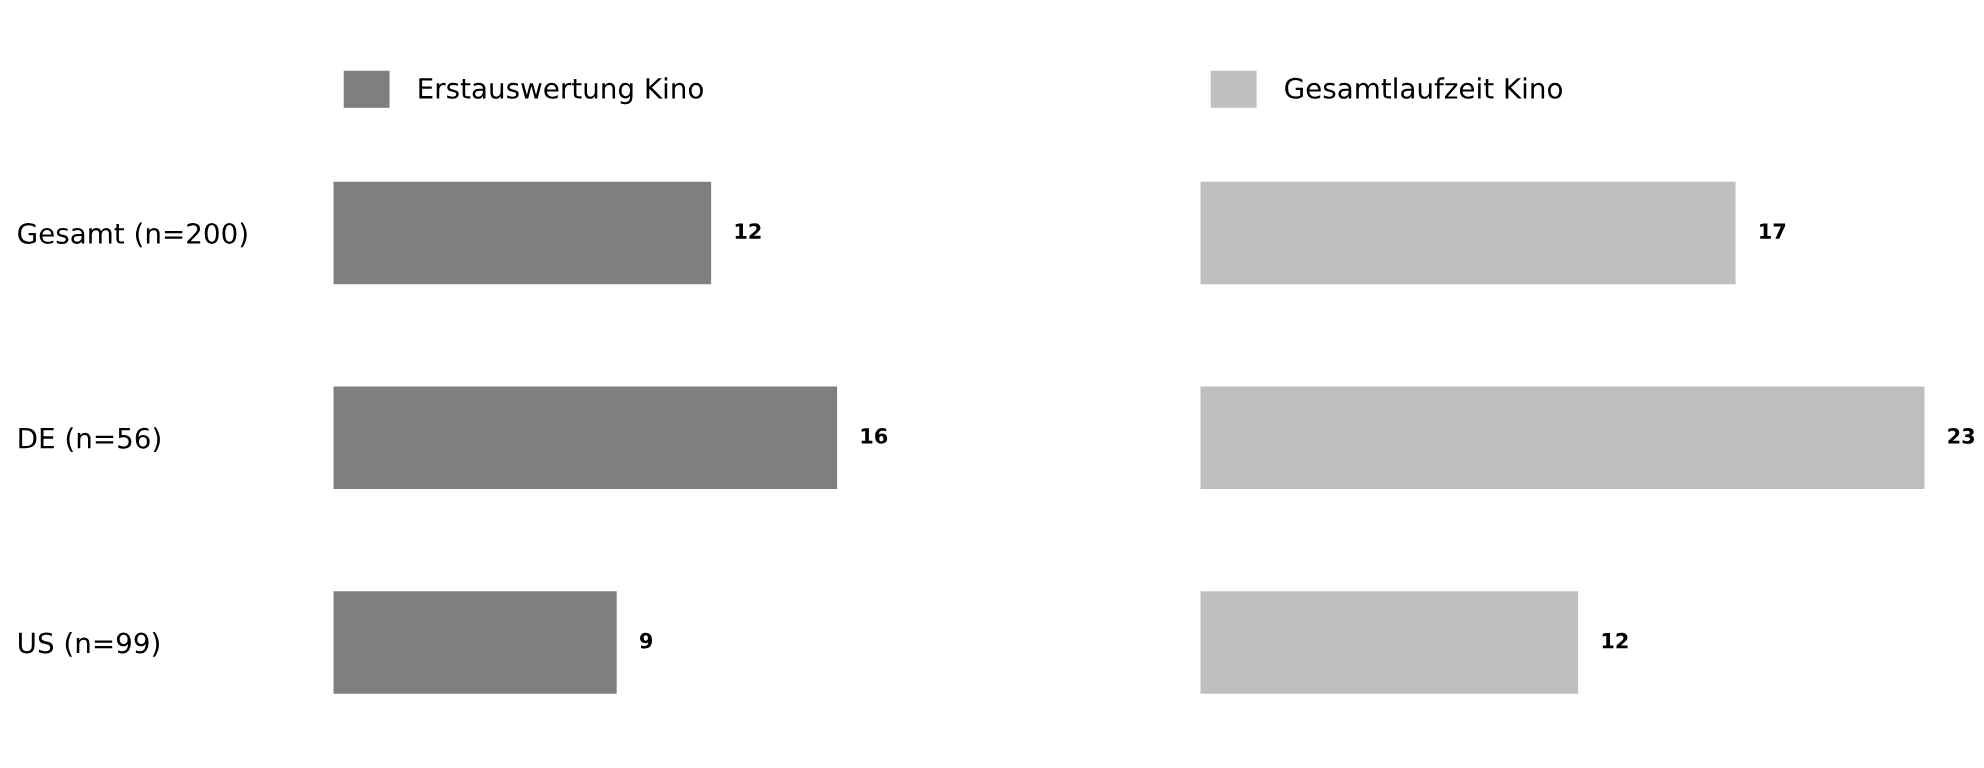 The height and width of the screenshot is (768, 1984). I want to click on legend-label: Erstauswertung Kino, so click(561, 91).